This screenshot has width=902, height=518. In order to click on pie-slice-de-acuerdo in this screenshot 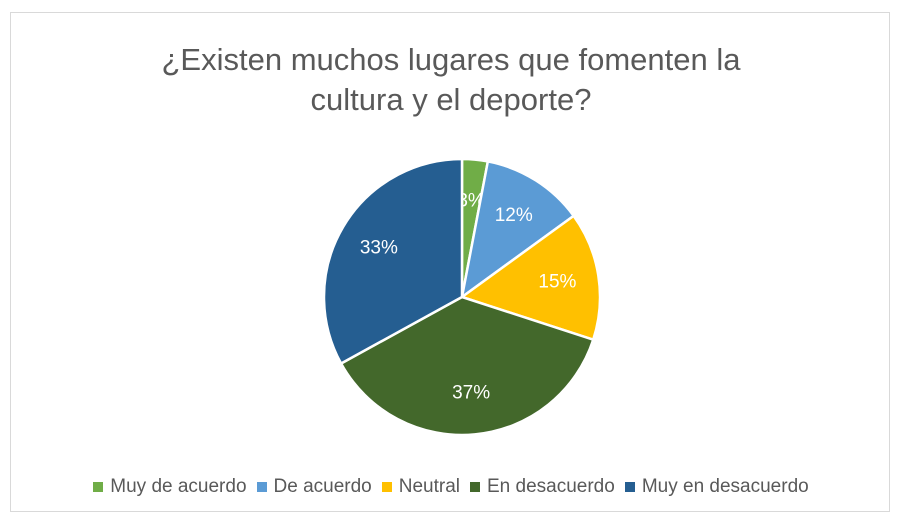, I will do `click(517, 229)`.